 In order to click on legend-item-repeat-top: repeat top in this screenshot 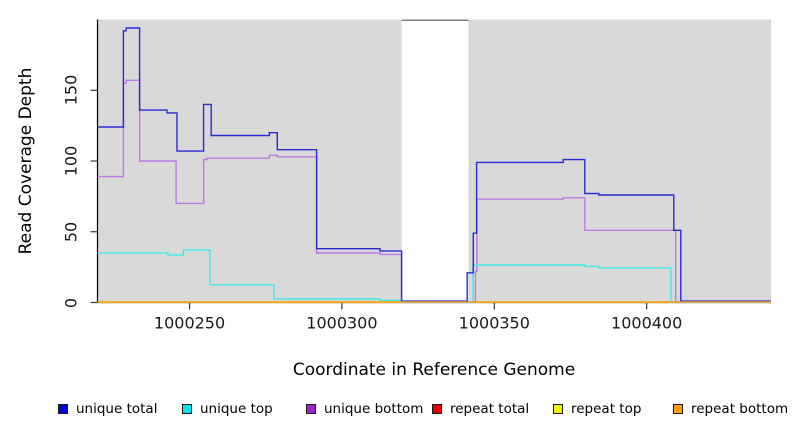, I will do `click(597, 409)`.